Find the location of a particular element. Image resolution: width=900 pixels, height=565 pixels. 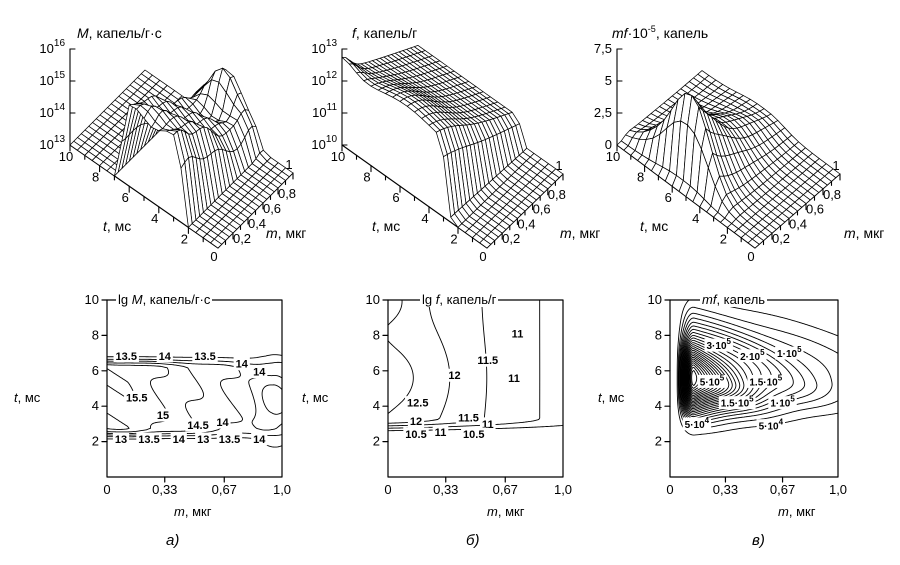

surface-mf-title-mid: ·10 is located at coordinates (637, 33).